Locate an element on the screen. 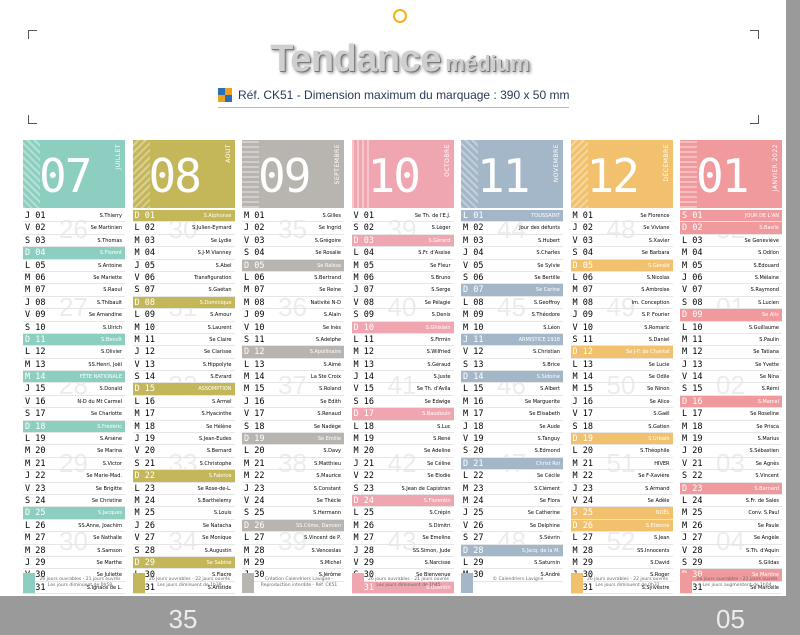 Image resolution: width=800 pixels, height=635 pixels. saint-name: S.Rémi is located at coordinates (770, 389).